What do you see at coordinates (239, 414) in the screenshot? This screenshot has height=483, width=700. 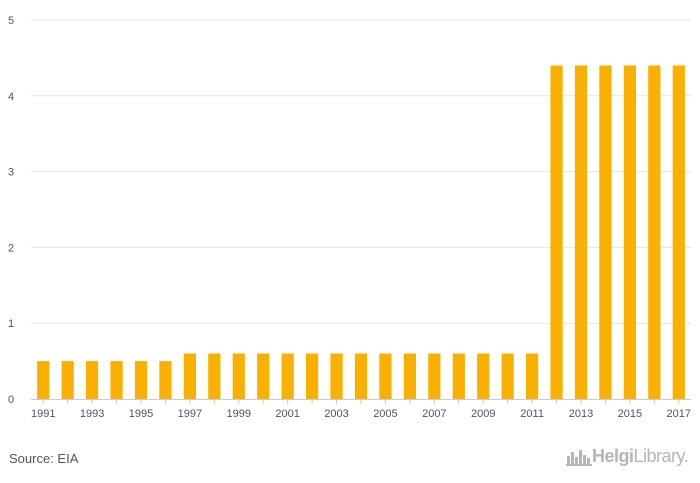 I see `x-tick-label: 1999` at bounding box center [239, 414].